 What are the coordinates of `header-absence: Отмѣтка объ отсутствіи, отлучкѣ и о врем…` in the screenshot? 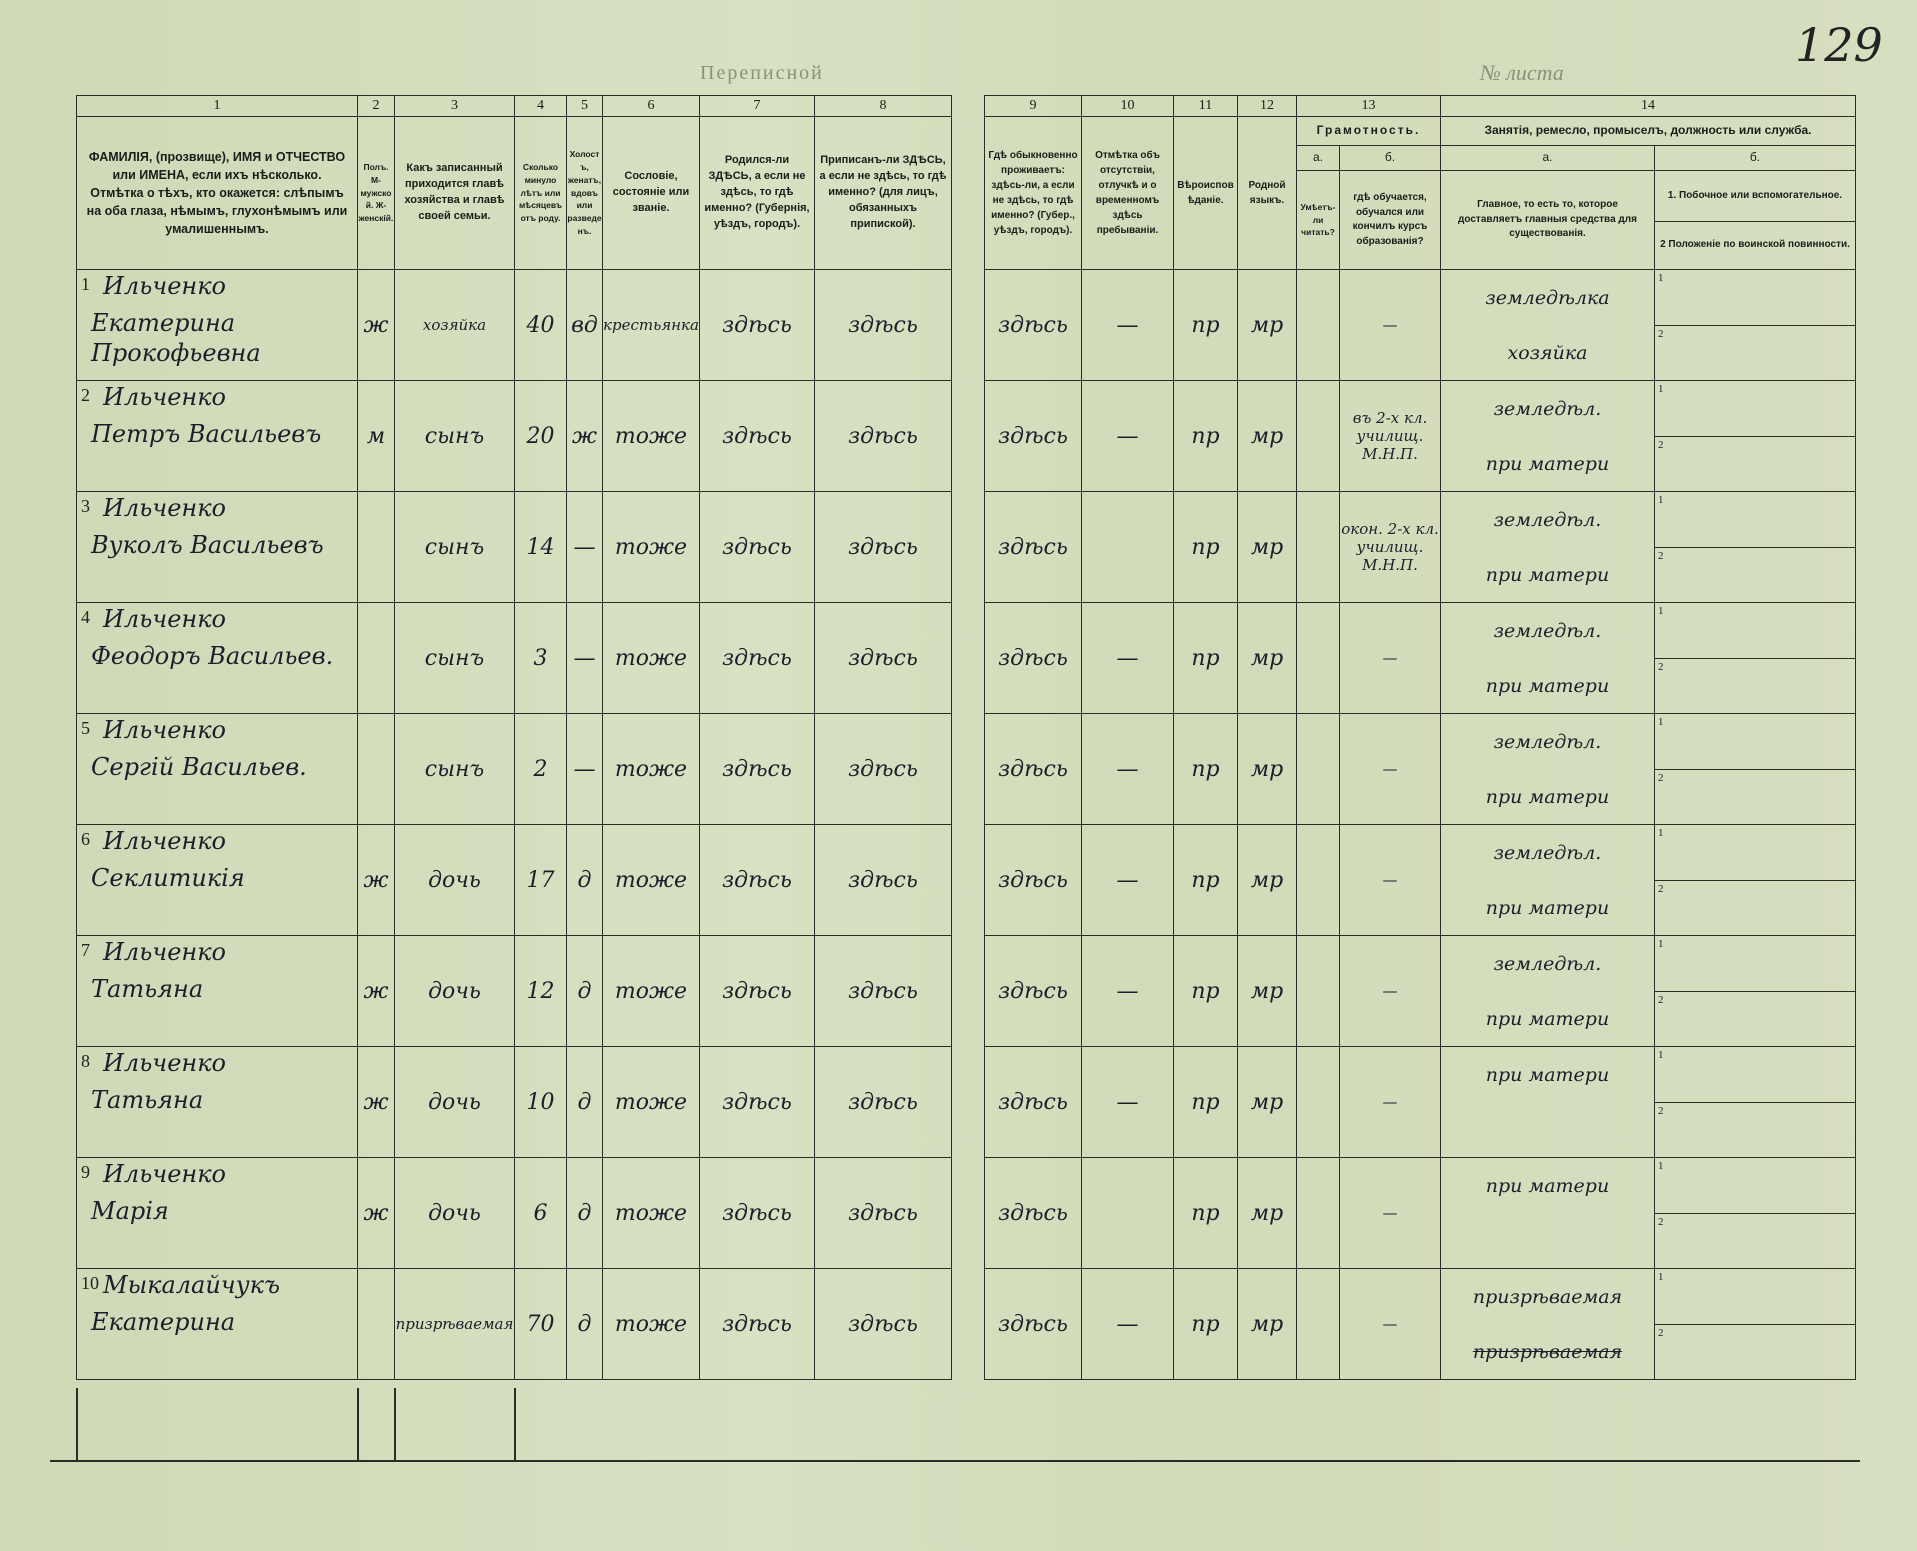 It's located at (1127, 193).